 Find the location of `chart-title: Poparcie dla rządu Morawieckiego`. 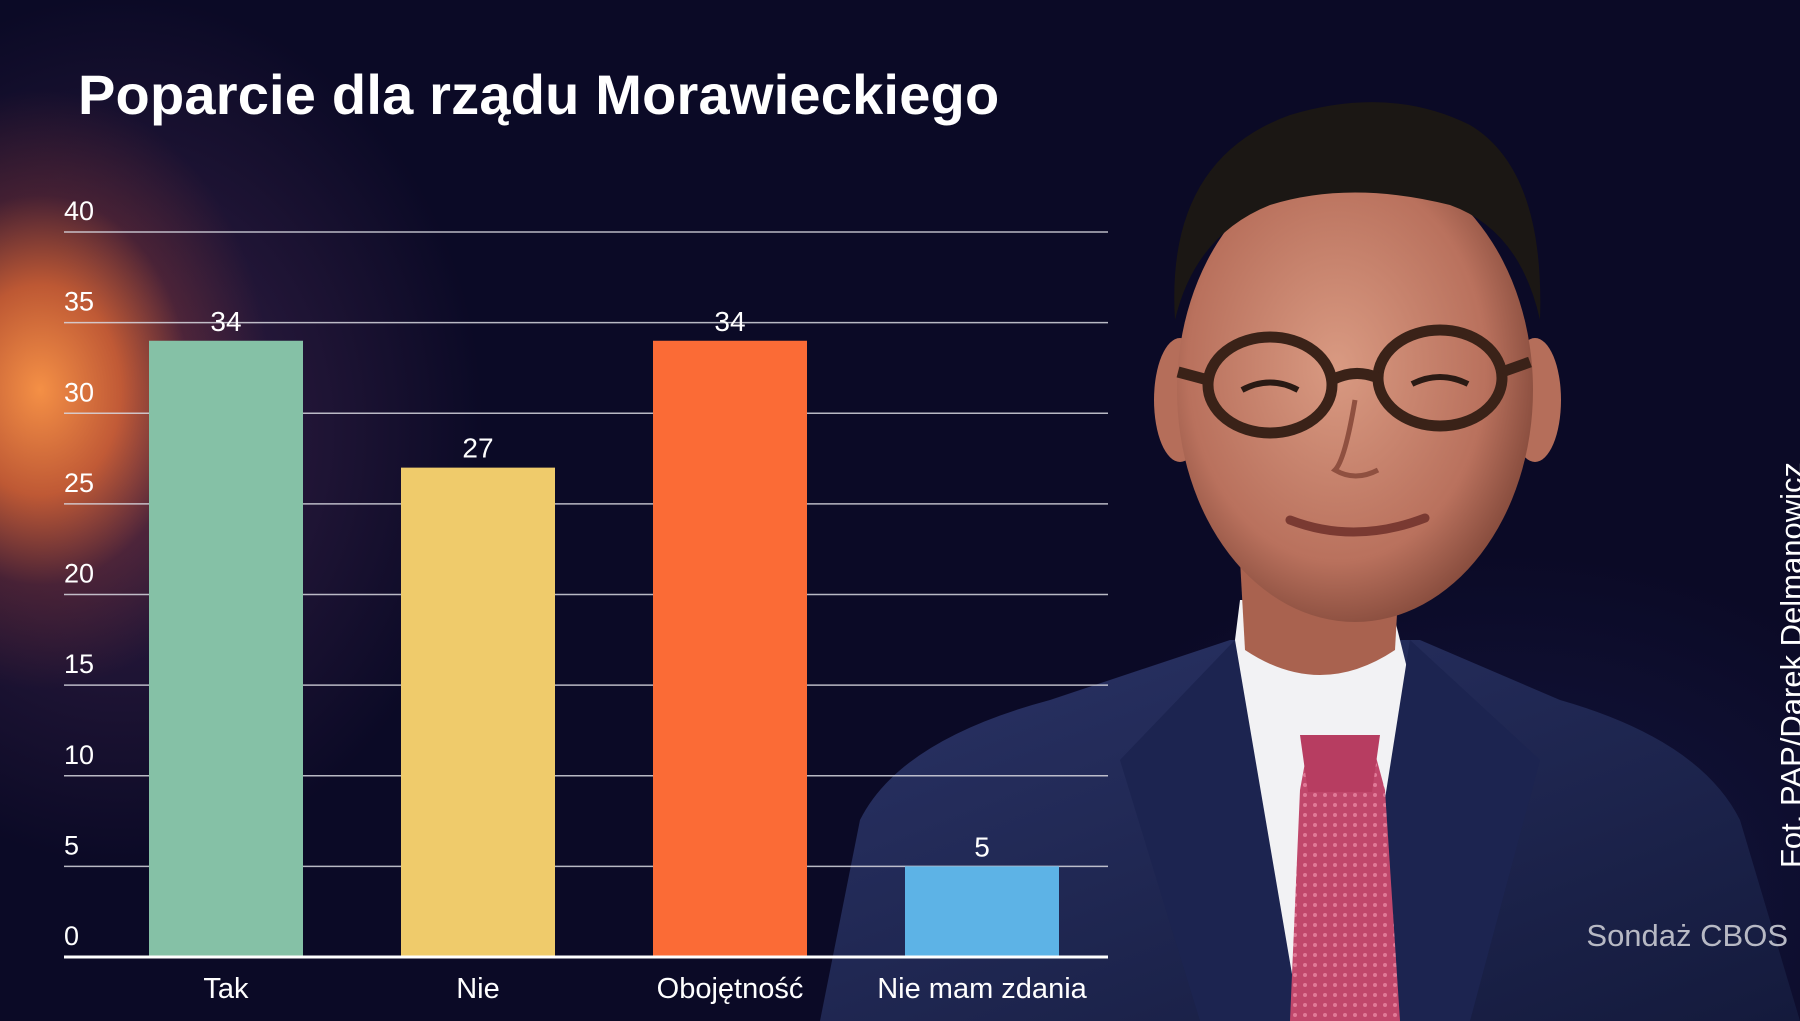

chart-title: Poparcie dla rządu Morawieckiego is located at coordinates (539, 94).